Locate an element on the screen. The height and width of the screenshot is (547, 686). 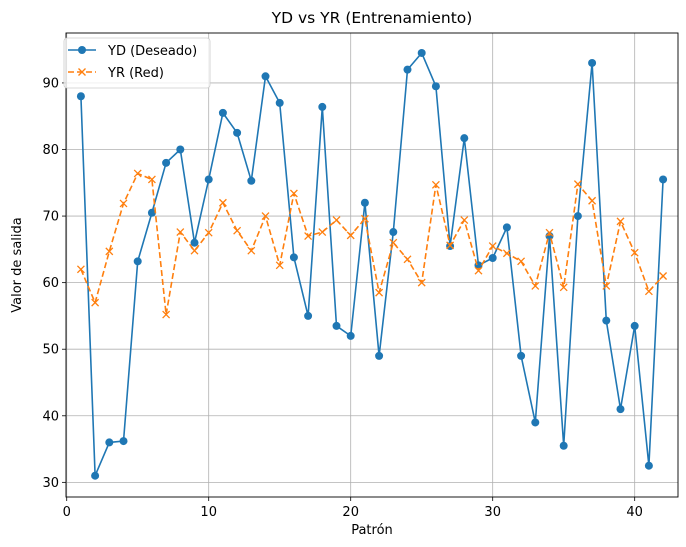
legend: YD (Deseado) YR (Red) is located at coordinates (137, 63).